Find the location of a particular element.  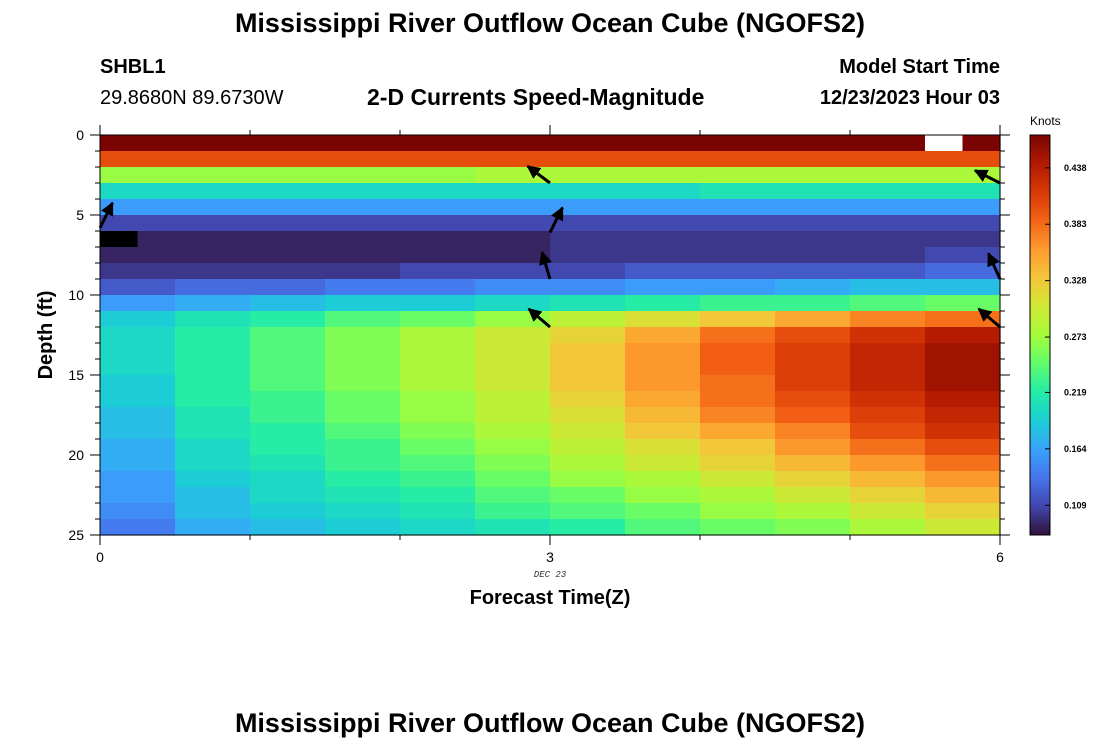

model-start-value: 12/23/2023 Hour 03 is located at coordinates (909, 98).